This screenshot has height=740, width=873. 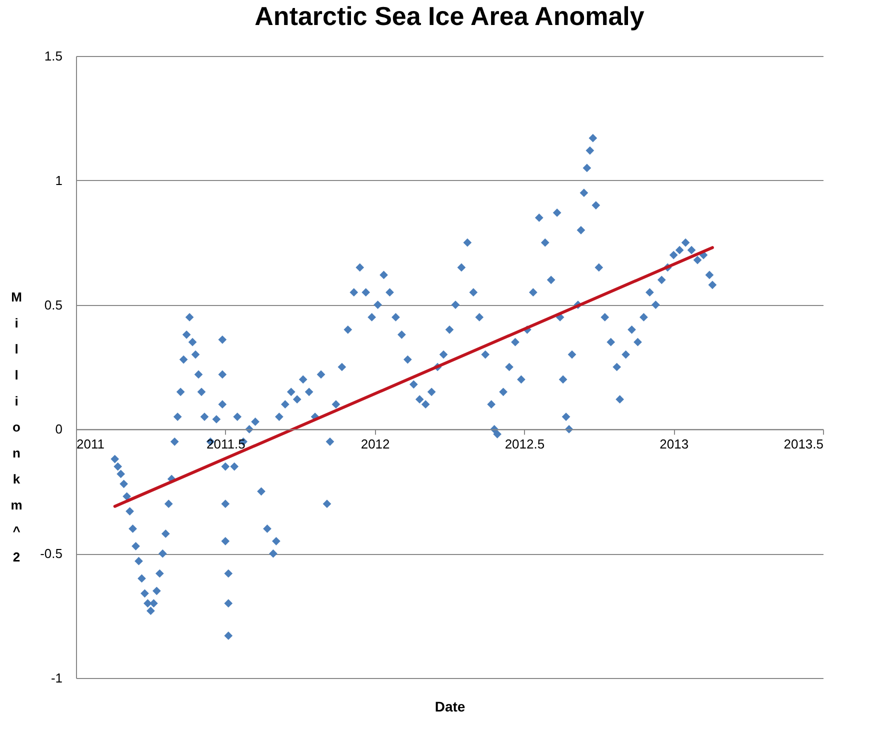 I want to click on y-tick-label: -0.5, so click(x=51, y=554).